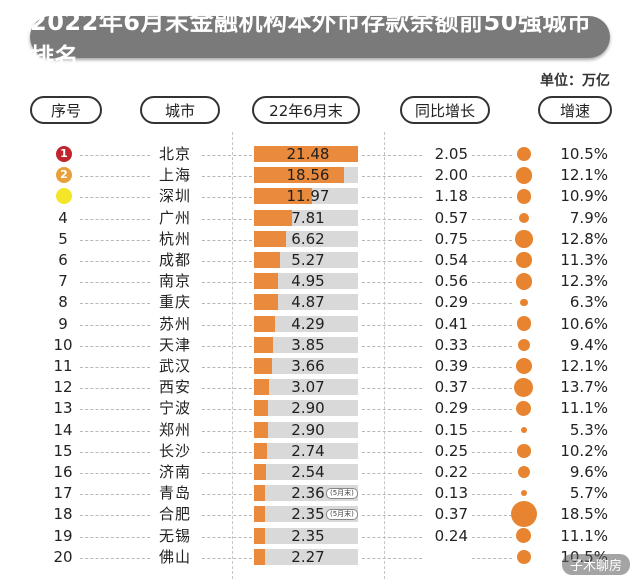  Describe the element at coordinates (63, 302) in the screenshot. I see `rank-number: 8` at that location.